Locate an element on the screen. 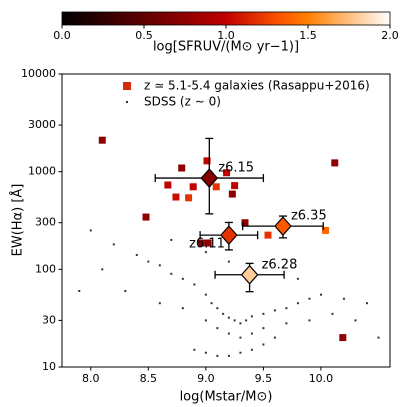 This screenshot has height=407, width=407. legend-label: z ≃ 5.1-5.4 galaxies (Rasappu+2016) is located at coordinates (257, 86).